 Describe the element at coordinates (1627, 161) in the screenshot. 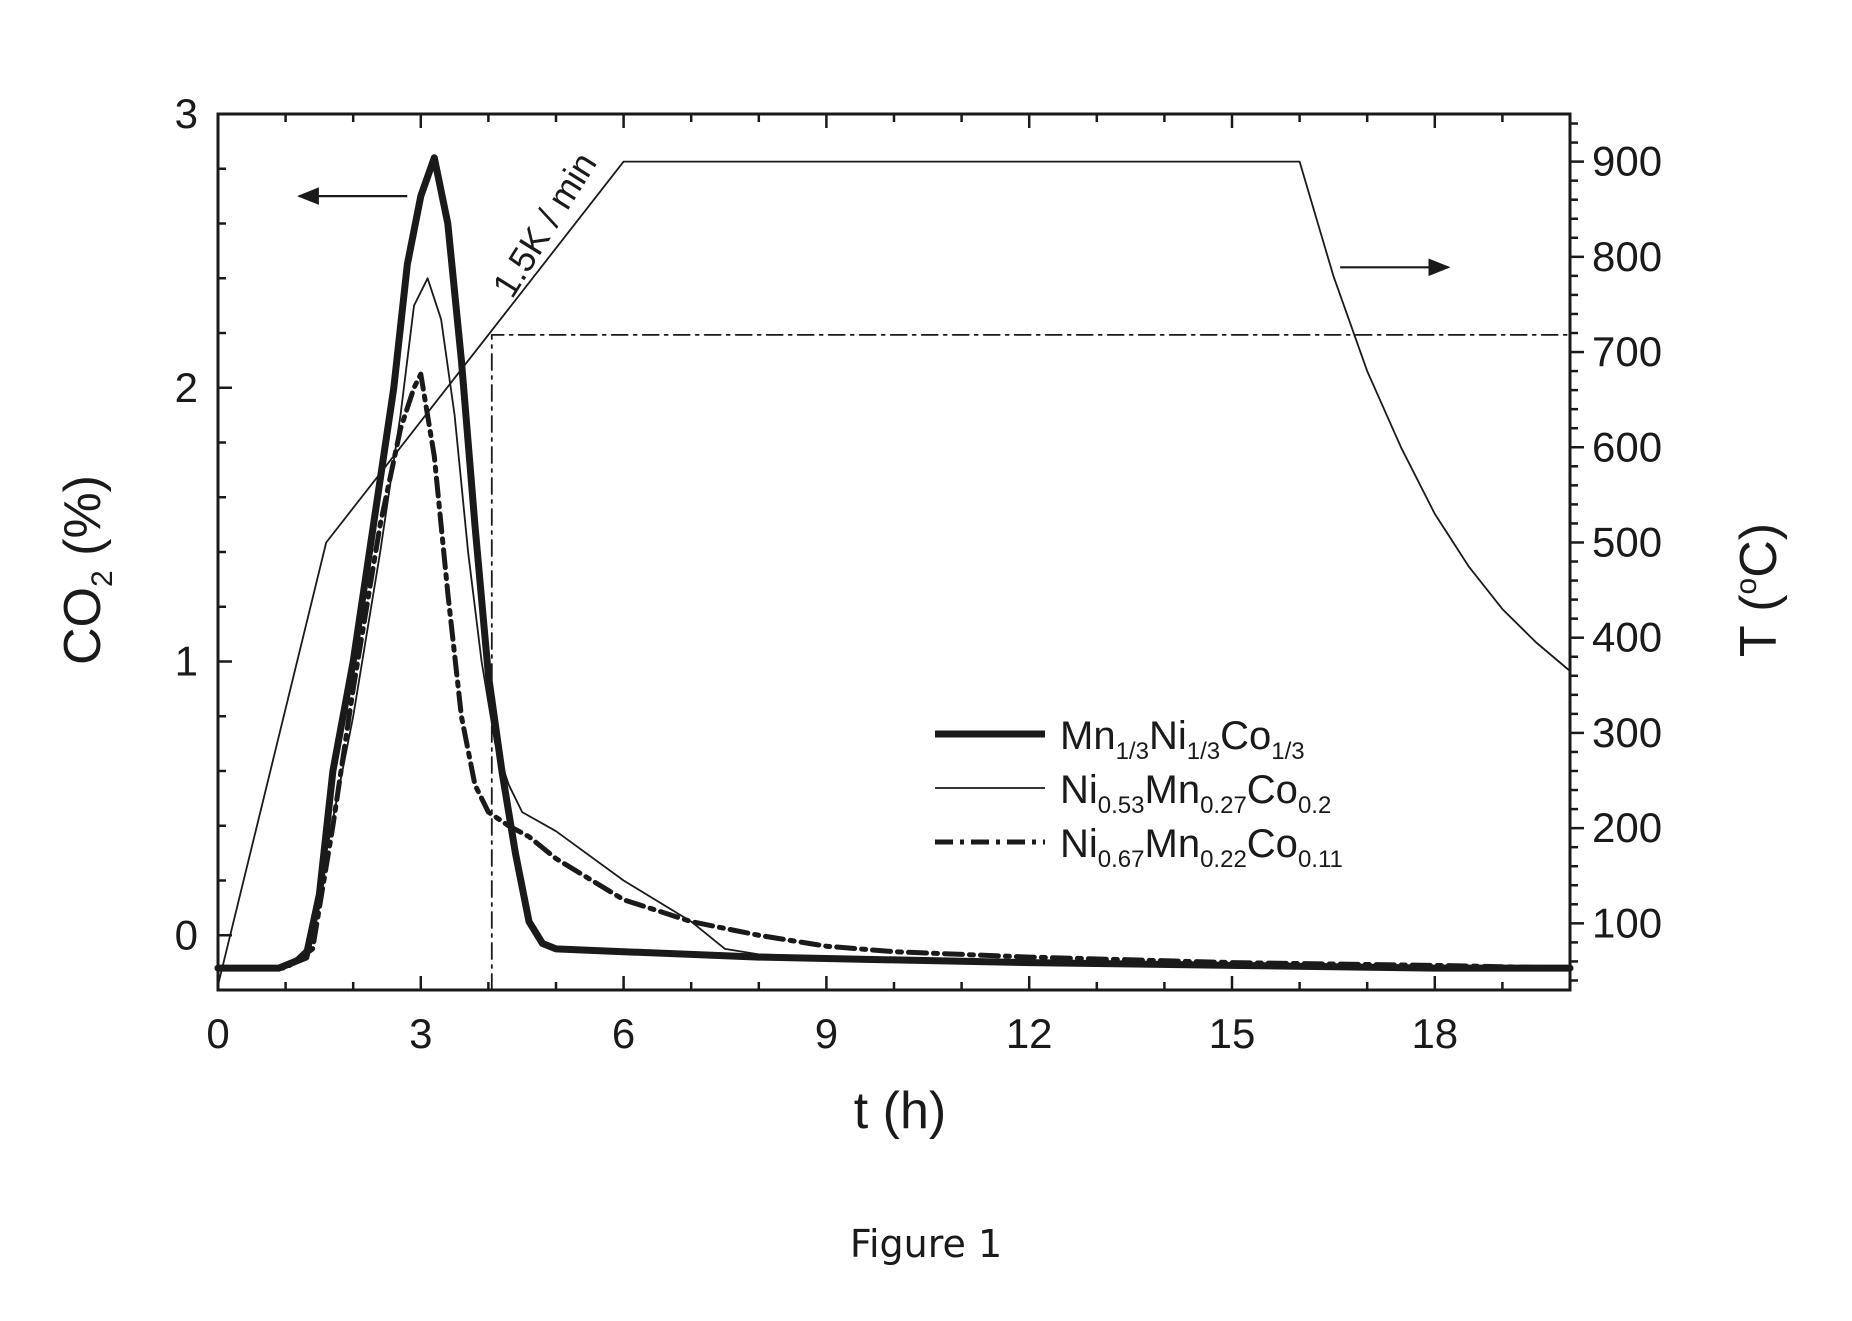

I see `right-tick-label: 900` at that location.